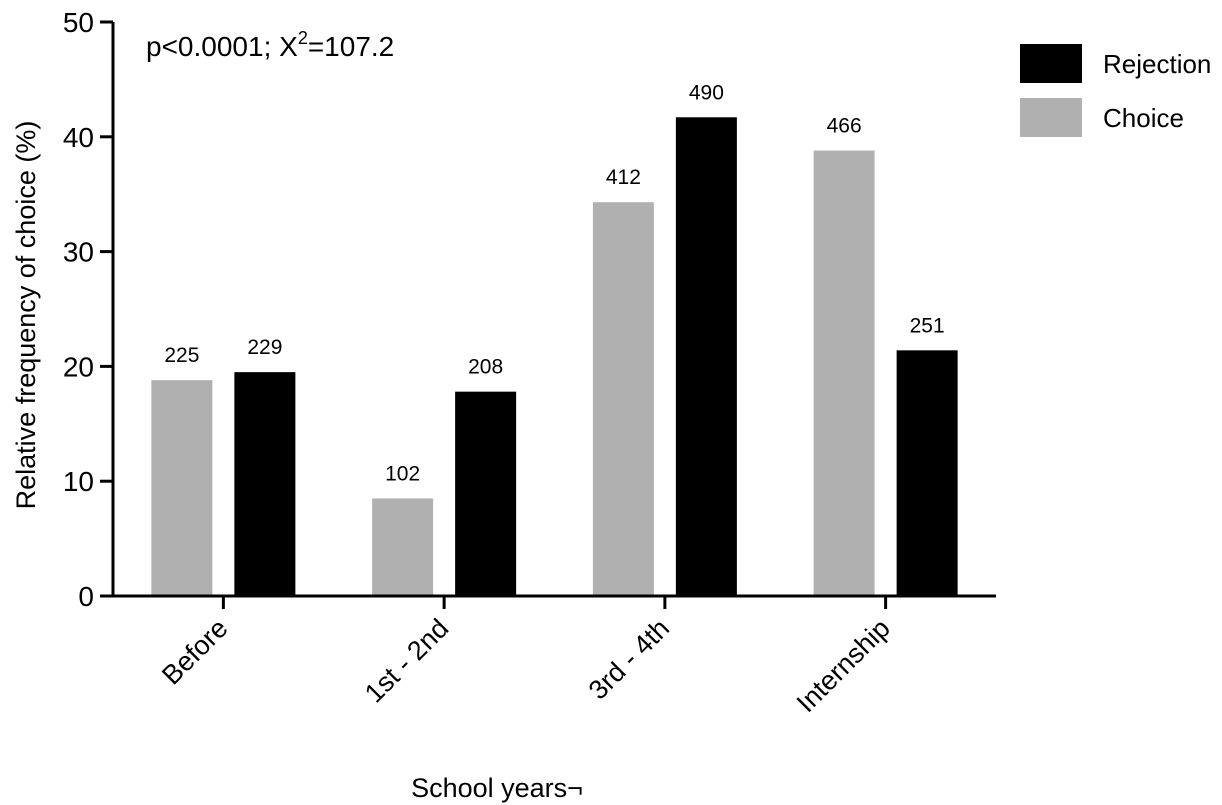 The height and width of the screenshot is (805, 1222). I want to click on data-label-rejection-3: 251, so click(927, 325).